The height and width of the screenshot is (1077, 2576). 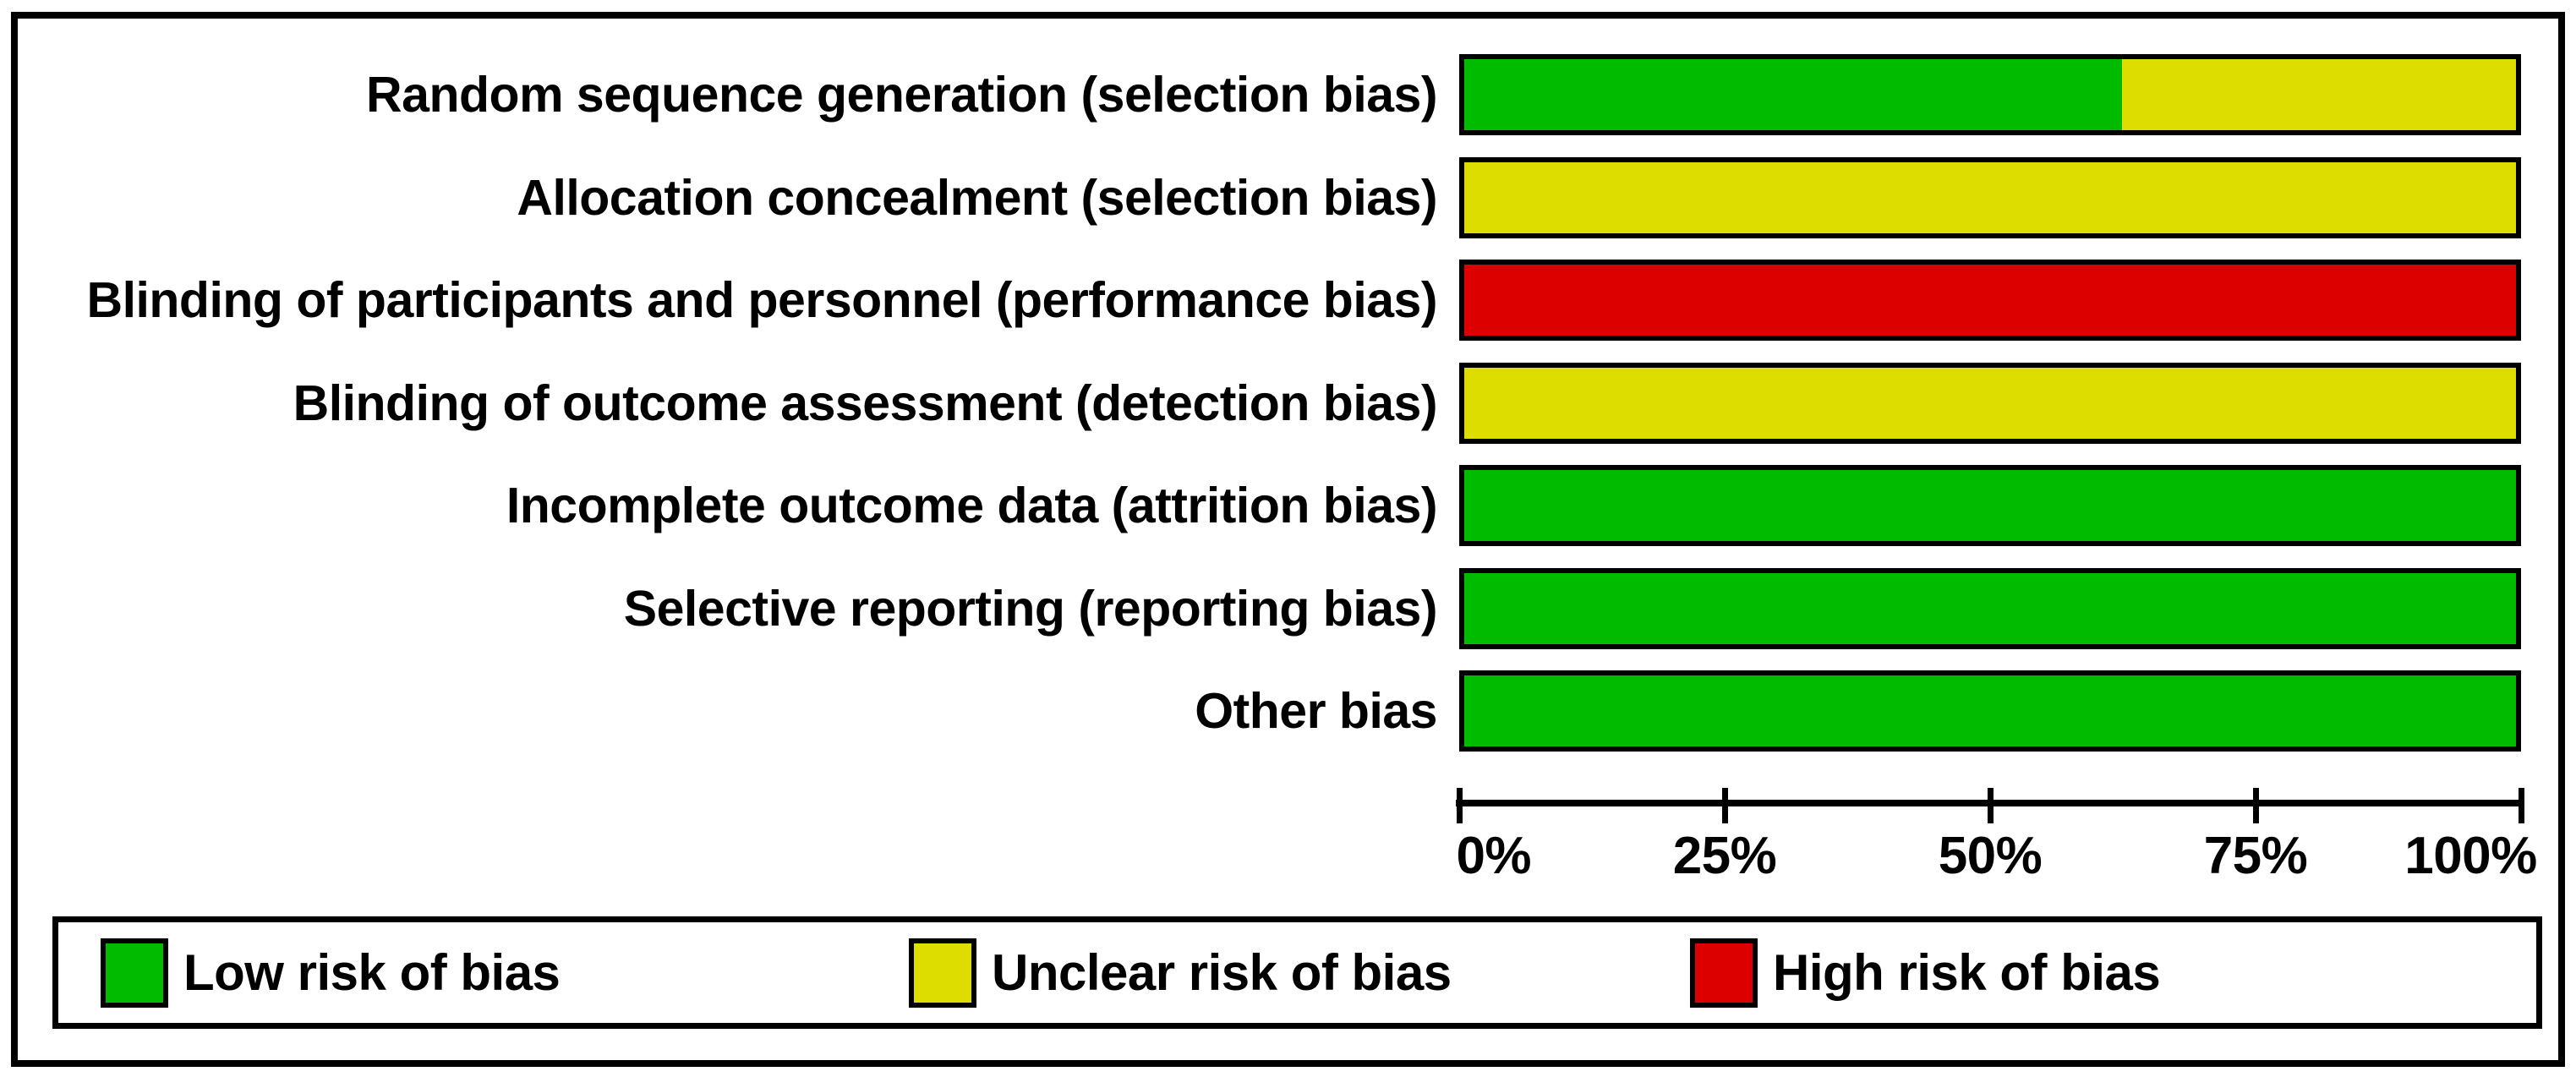 What do you see at coordinates (977, 197) in the screenshot?
I see `row-label: Allocation concealment (selection bias)` at bounding box center [977, 197].